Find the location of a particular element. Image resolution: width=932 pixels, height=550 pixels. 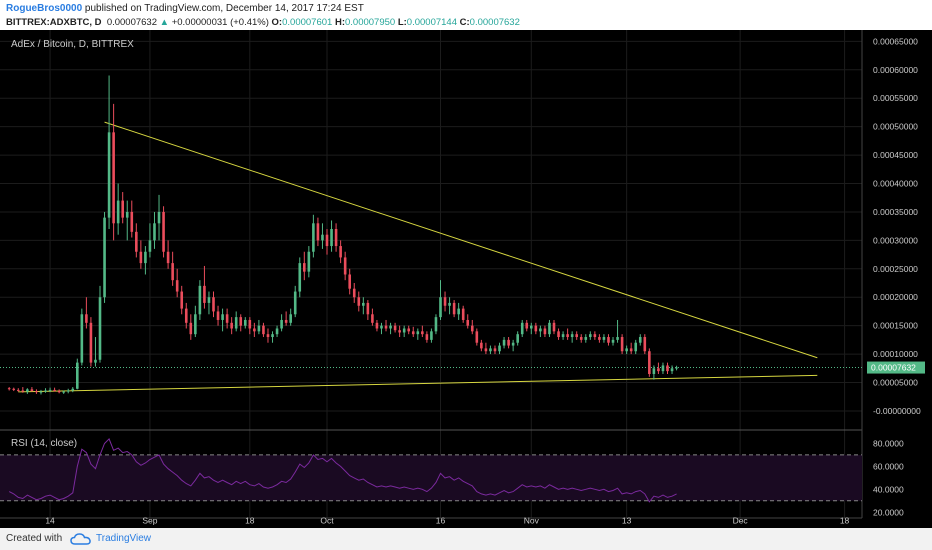

price-change: +0.00000031 (+0.41%) is located at coordinates (220, 22).